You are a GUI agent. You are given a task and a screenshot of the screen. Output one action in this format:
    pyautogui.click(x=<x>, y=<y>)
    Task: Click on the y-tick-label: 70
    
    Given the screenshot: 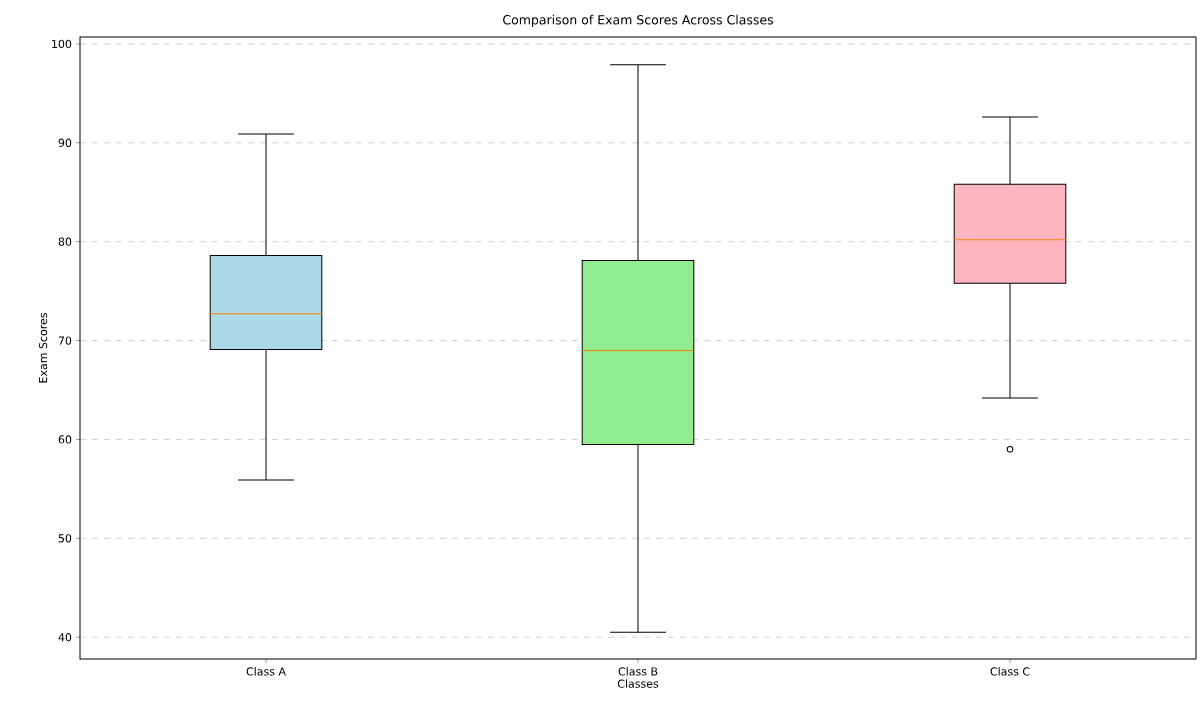 What is the action you would take?
    pyautogui.click(x=65, y=340)
    